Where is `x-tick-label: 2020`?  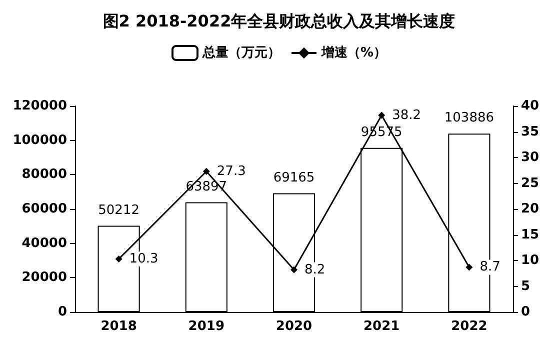
x-tick-label: 2020 is located at coordinates (294, 326).